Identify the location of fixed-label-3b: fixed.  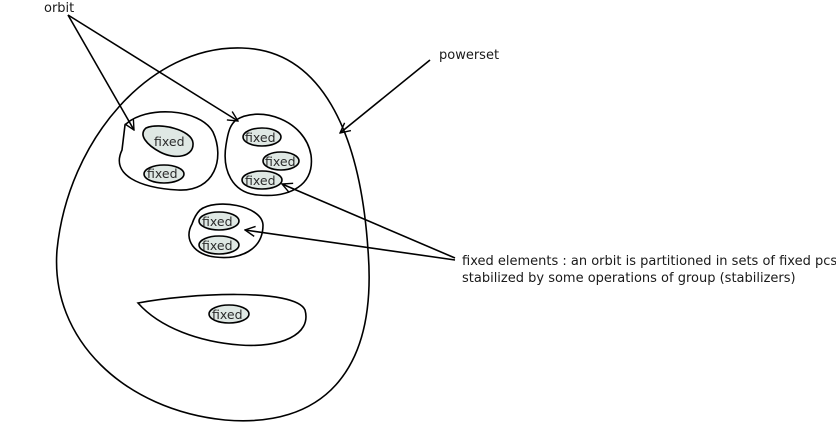
(217, 245).